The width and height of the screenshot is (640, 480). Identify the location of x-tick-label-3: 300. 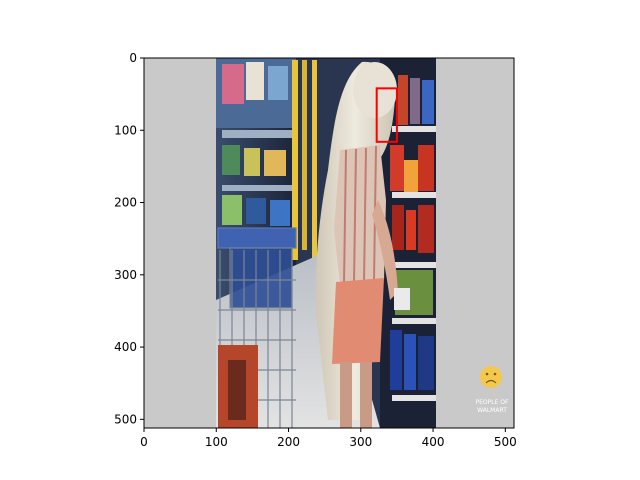
(360, 442).